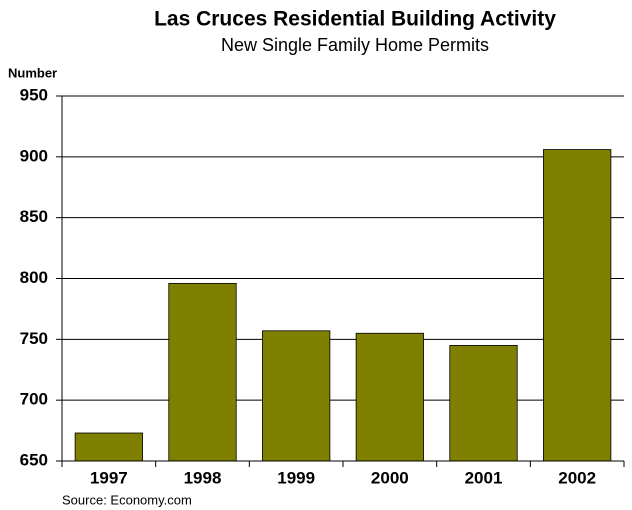  What do you see at coordinates (34, 94) in the screenshot?
I see `y-tick-label: 950` at bounding box center [34, 94].